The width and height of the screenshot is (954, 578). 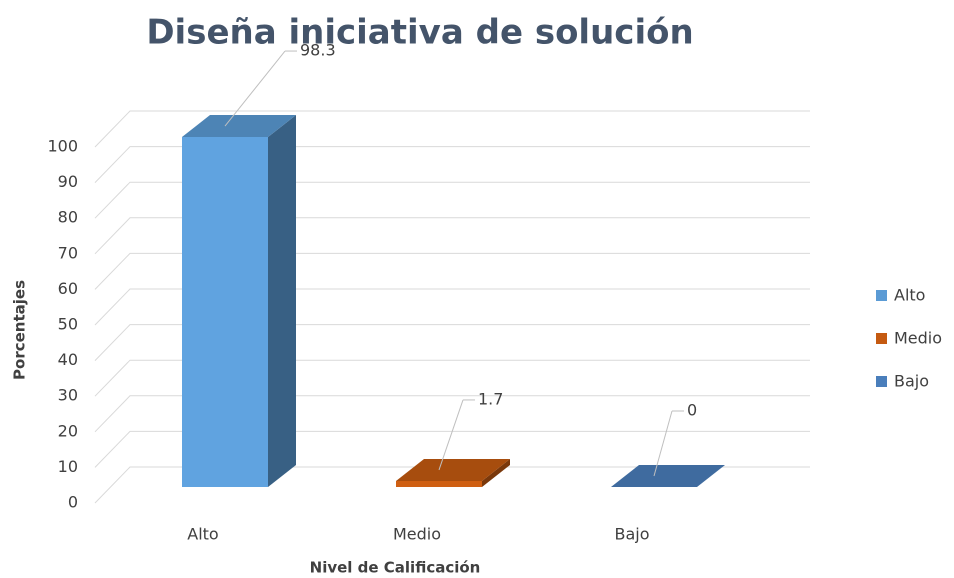 What do you see at coordinates (20, 330) in the screenshot?
I see `y-axis-title: Porcentajes` at bounding box center [20, 330].